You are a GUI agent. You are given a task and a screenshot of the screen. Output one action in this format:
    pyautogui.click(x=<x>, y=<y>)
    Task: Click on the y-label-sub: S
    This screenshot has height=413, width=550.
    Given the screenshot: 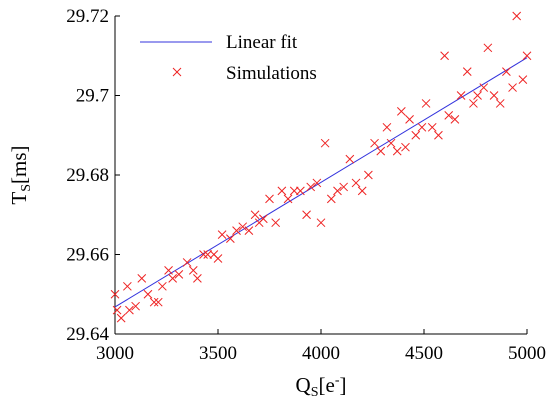 What is the action you would take?
    pyautogui.click(x=26, y=188)
    